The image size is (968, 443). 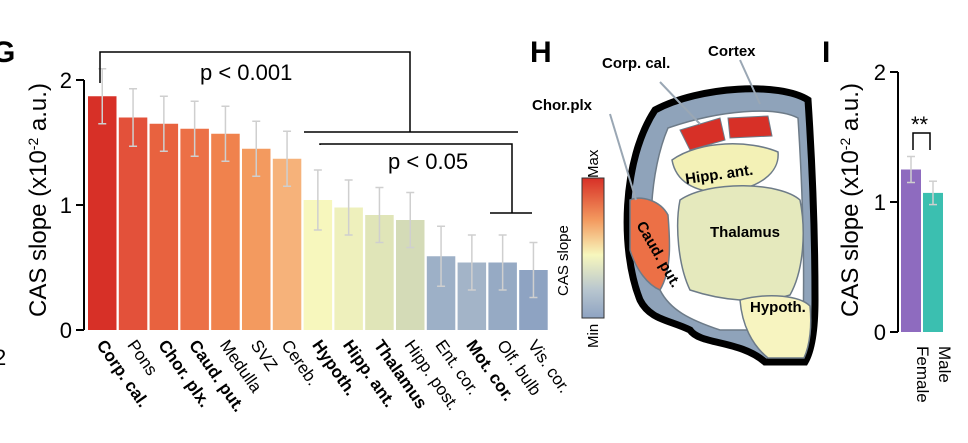 I want to click on brain-label-hypoth: Hypoth., so click(x=778, y=307).